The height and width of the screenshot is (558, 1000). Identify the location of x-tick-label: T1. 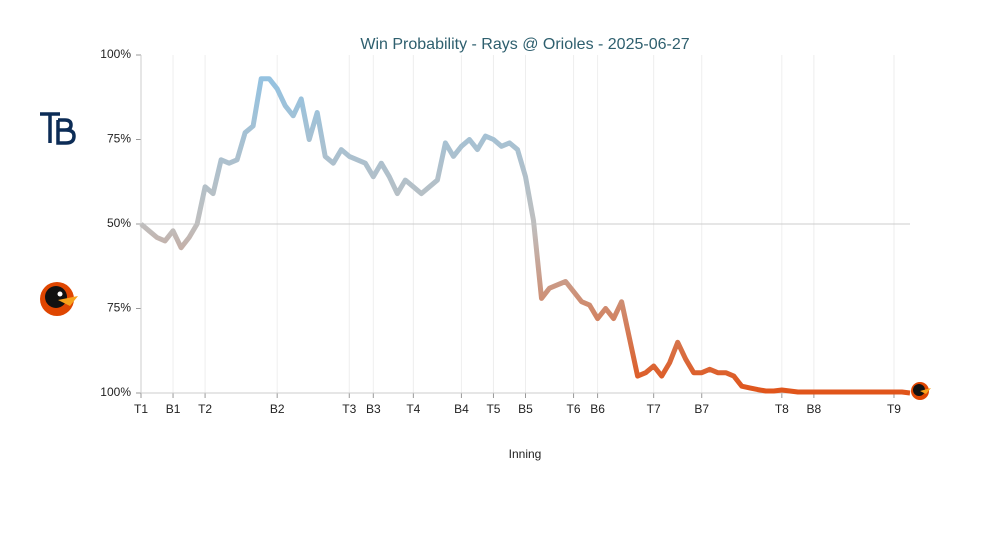
(141, 409).